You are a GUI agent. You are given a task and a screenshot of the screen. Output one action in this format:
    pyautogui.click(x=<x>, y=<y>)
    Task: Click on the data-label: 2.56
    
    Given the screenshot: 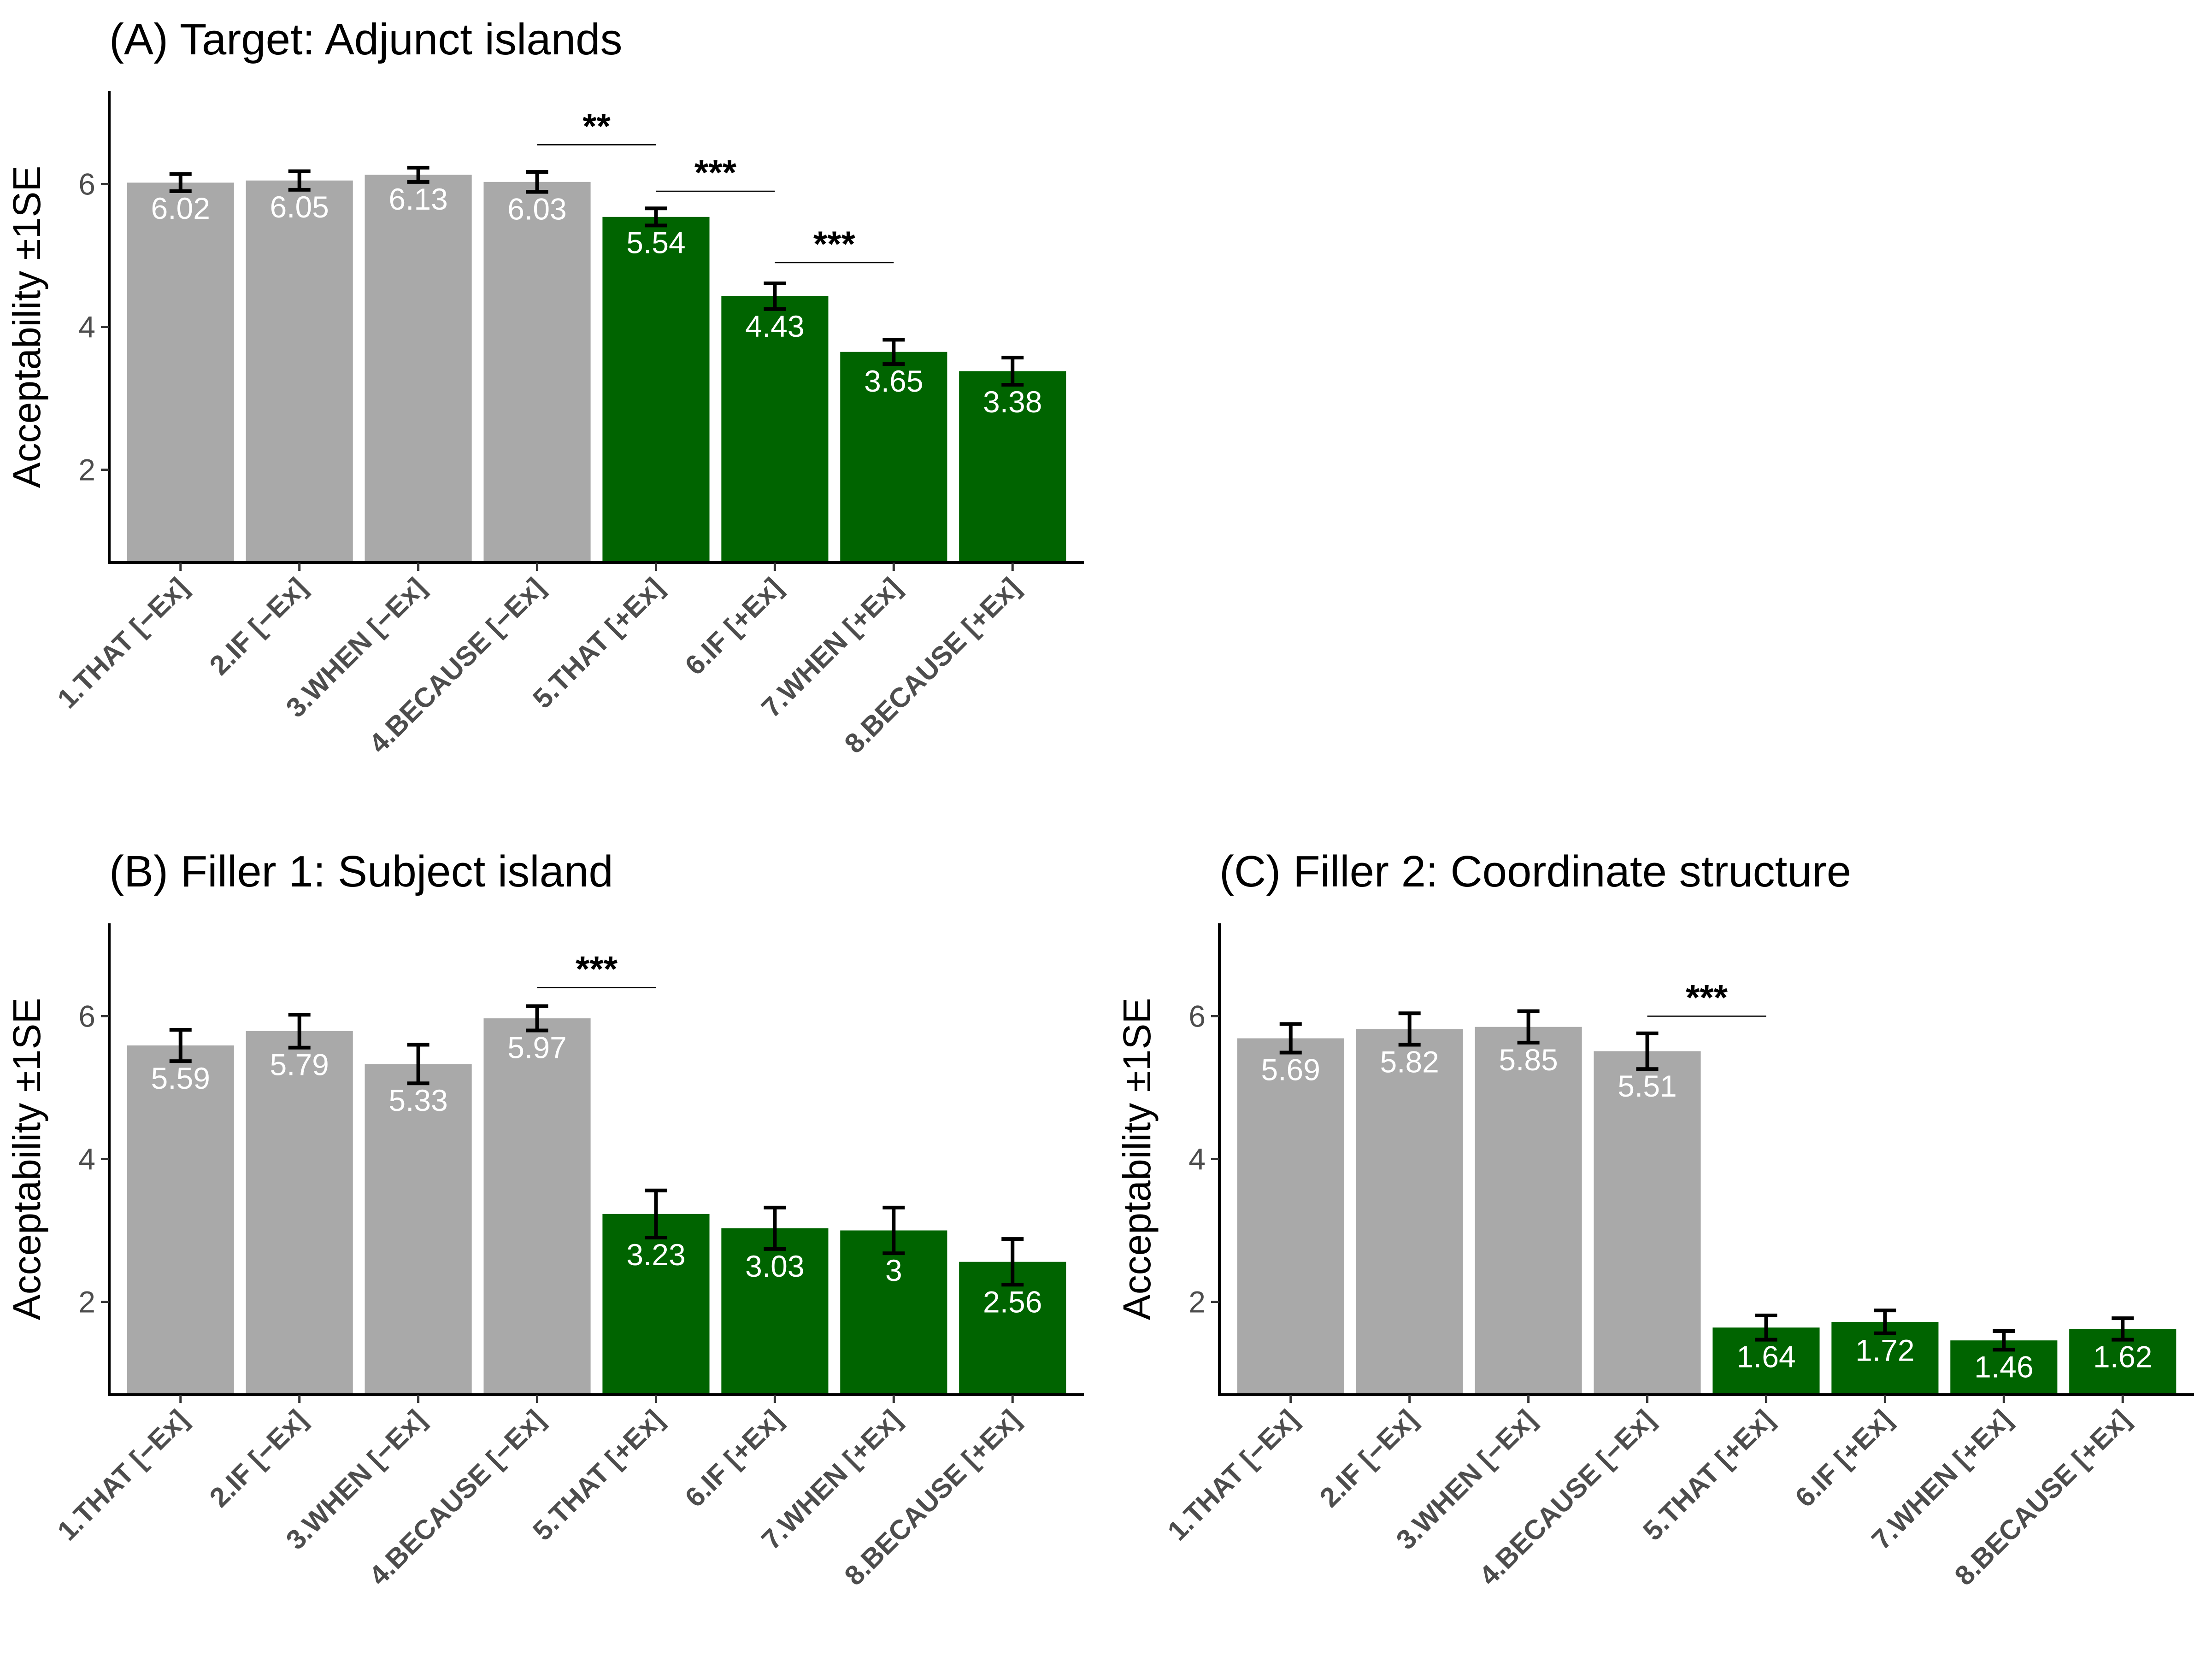 What is the action you would take?
    pyautogui.click(x=1012, y=1302)
    